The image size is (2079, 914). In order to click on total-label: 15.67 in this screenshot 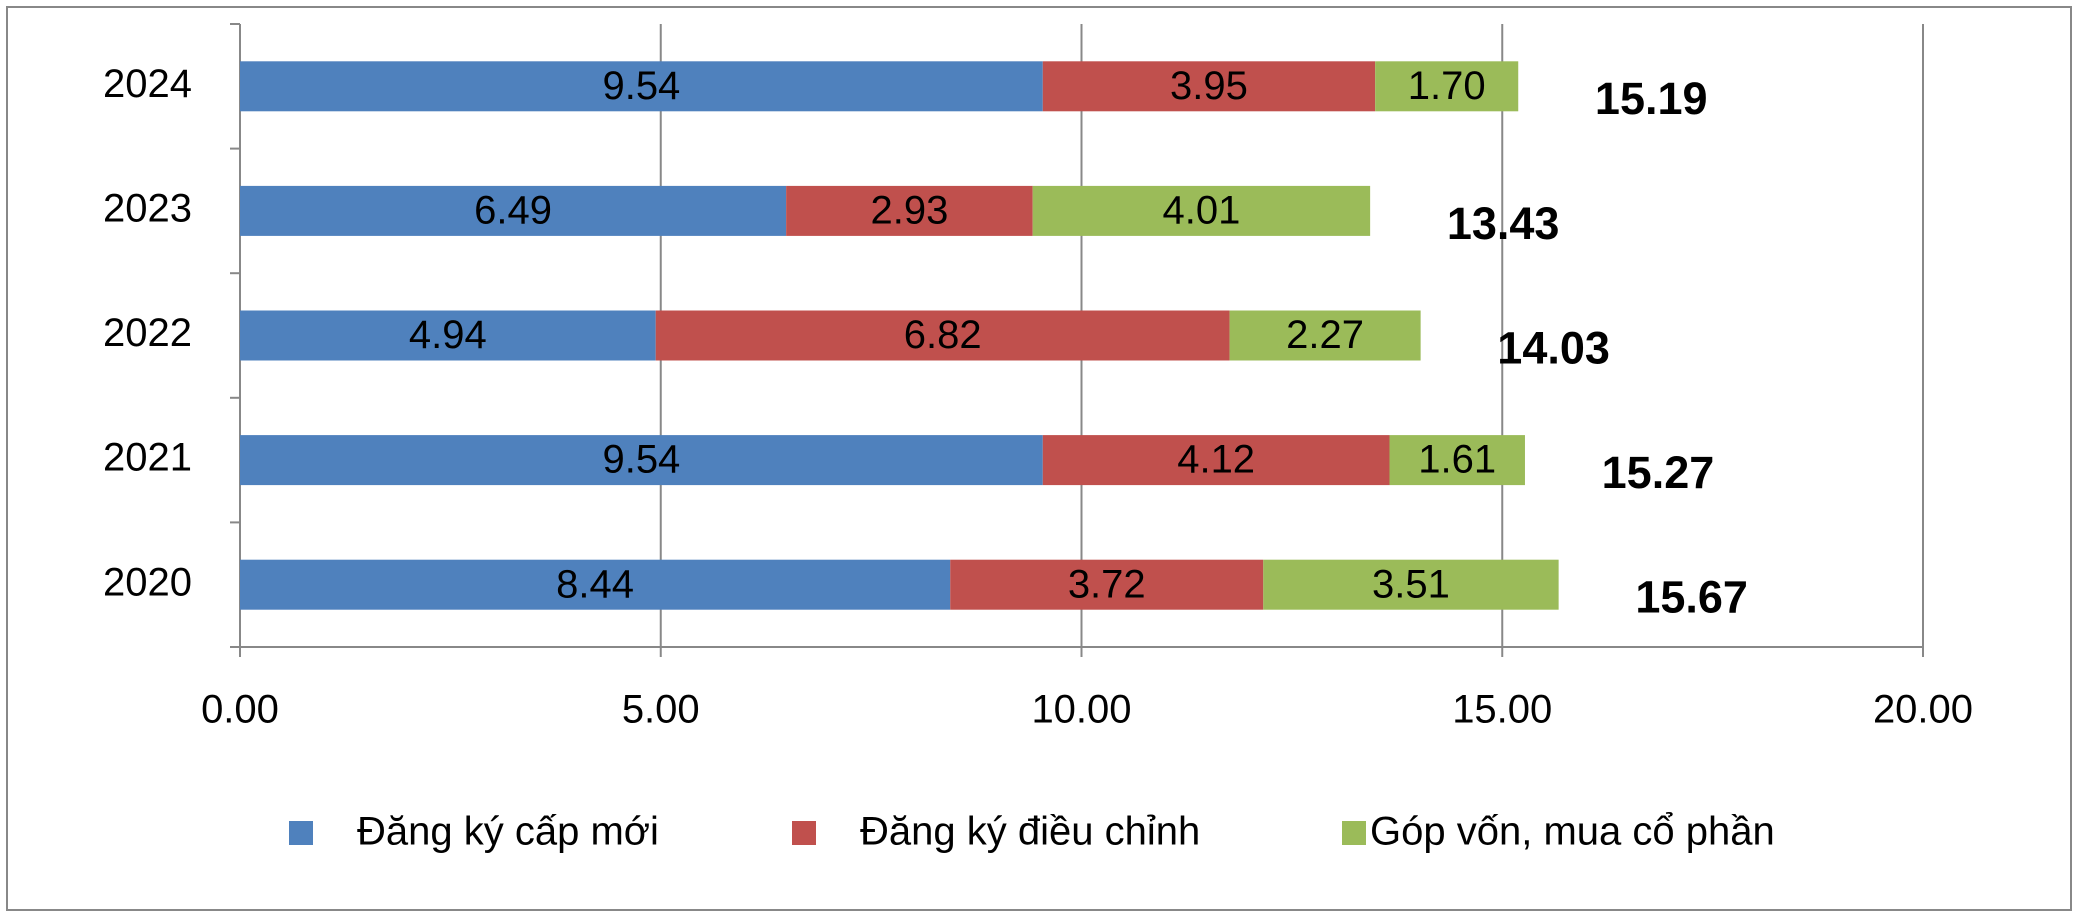, I will do `click(1691, 597)`.